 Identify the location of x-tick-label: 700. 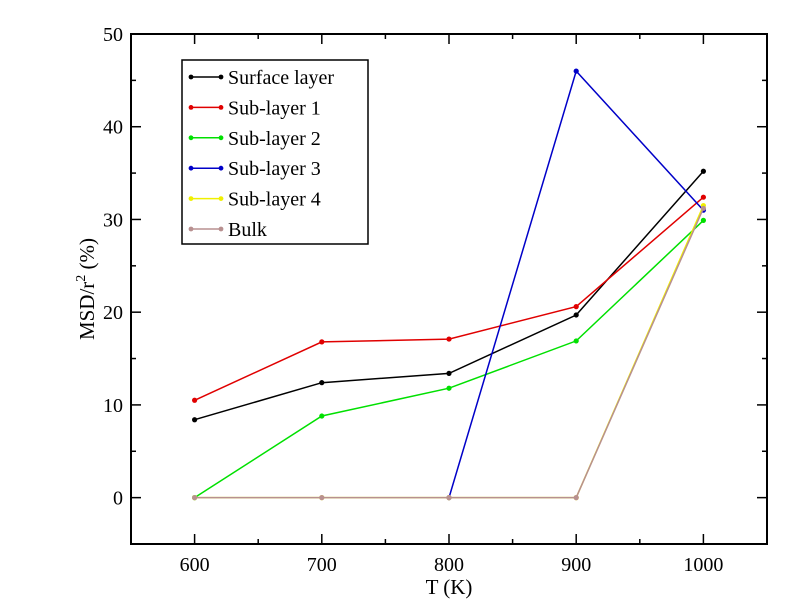
(322, 565).